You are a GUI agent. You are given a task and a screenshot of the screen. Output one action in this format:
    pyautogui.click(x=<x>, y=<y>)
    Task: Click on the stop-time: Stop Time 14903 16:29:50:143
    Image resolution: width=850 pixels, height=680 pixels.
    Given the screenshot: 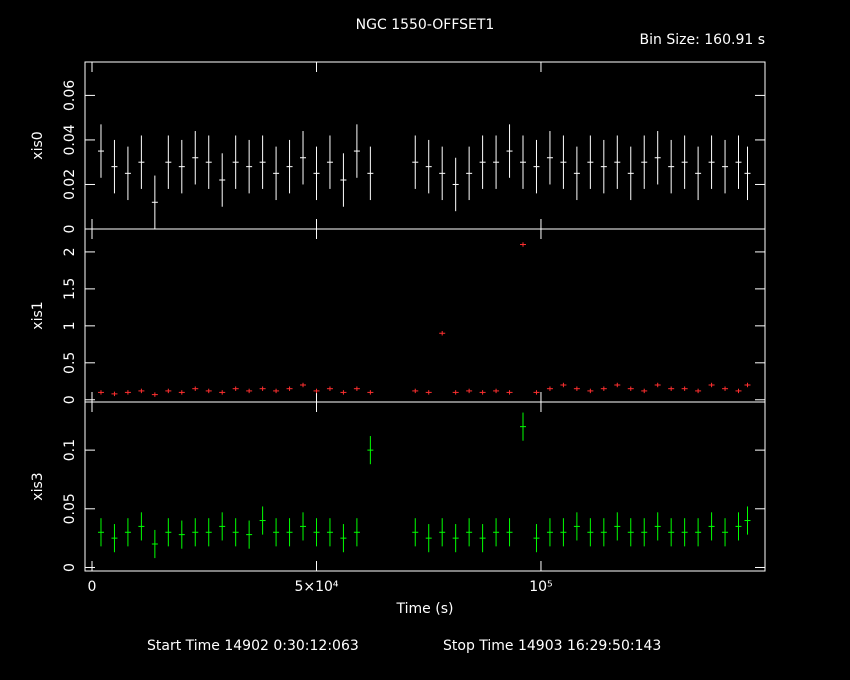 What is the action you would take?
    pyautogui.click(x=552, y=646)
    